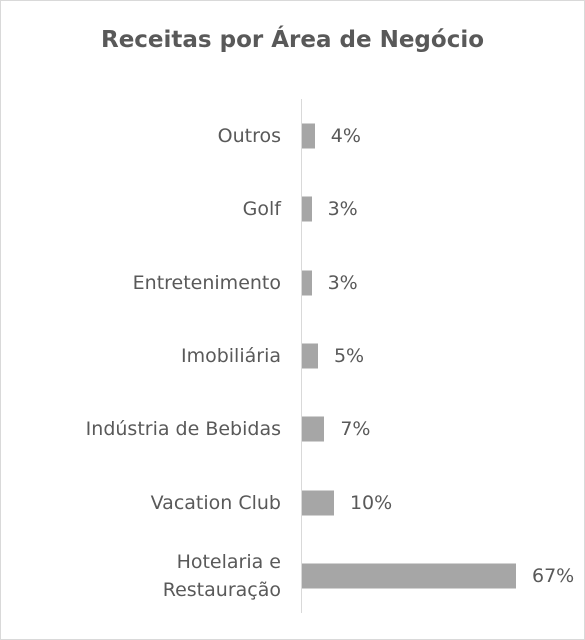 The image size is (585, 640). Describe the element at coordinates (261, 209) in the screenshot. I see `category-label: Golf` at that location.